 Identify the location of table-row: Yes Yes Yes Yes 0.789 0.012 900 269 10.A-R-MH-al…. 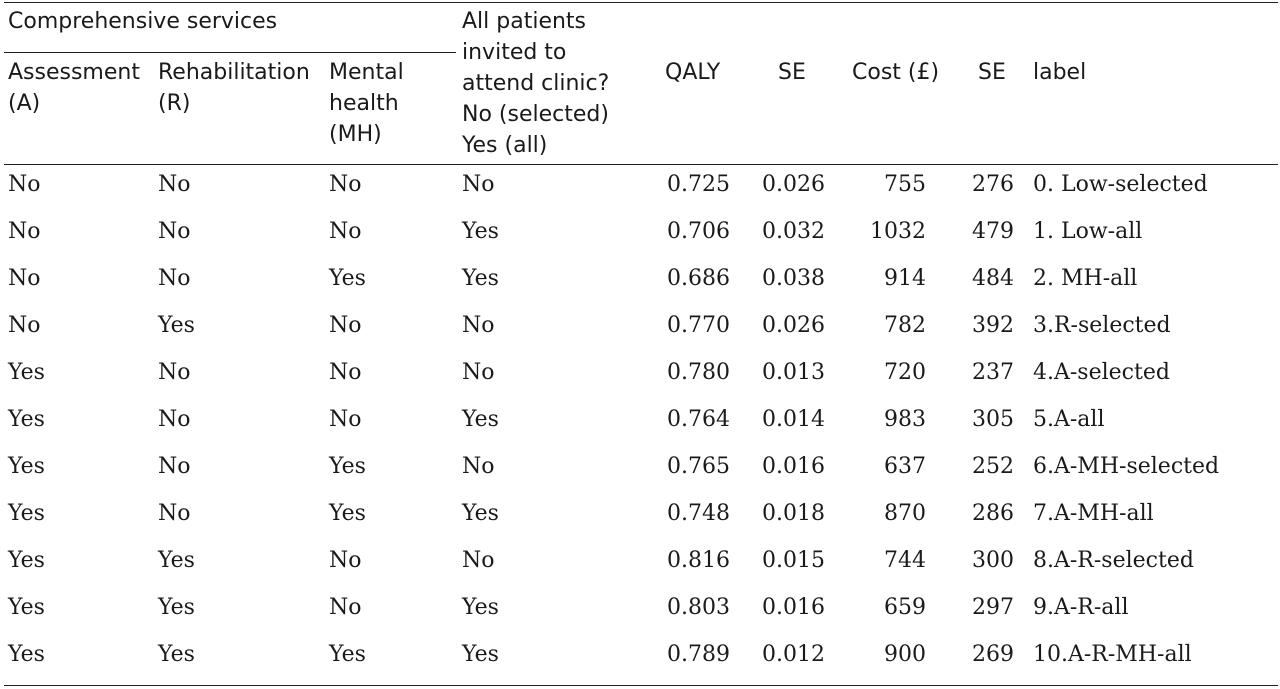
(640, 659).